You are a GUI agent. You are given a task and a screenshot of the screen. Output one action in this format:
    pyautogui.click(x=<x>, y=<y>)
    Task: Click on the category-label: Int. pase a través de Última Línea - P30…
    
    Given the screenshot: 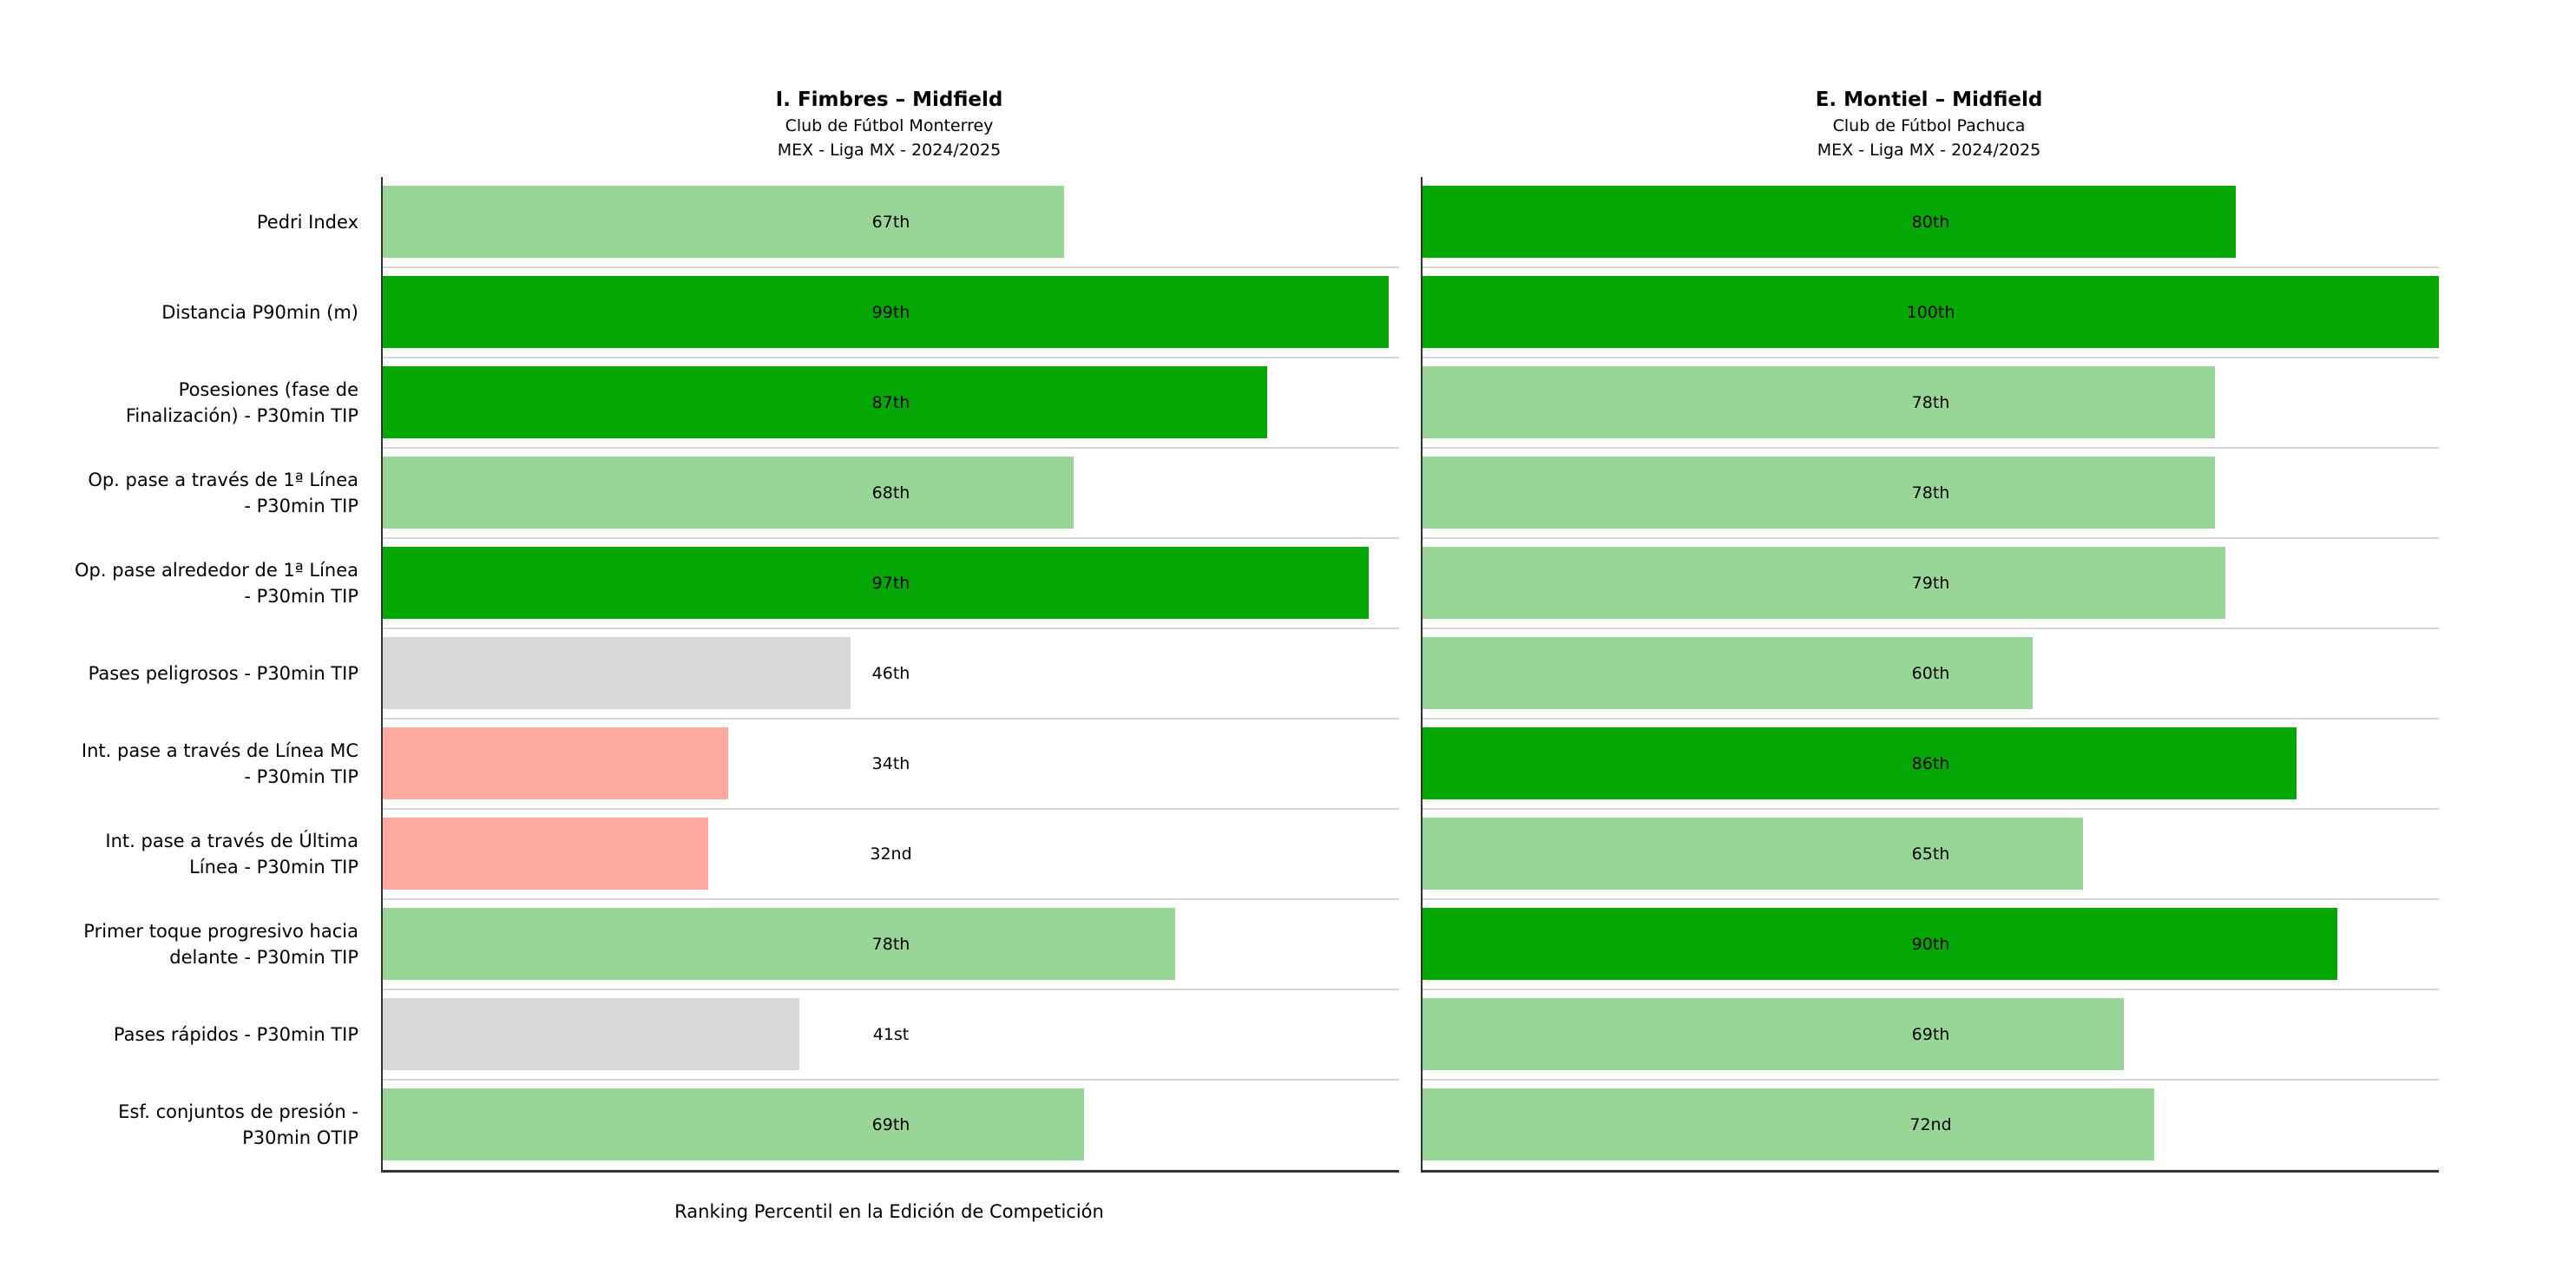 What is the action you would take?
    pyautogui.click(x=232, y=854)
    